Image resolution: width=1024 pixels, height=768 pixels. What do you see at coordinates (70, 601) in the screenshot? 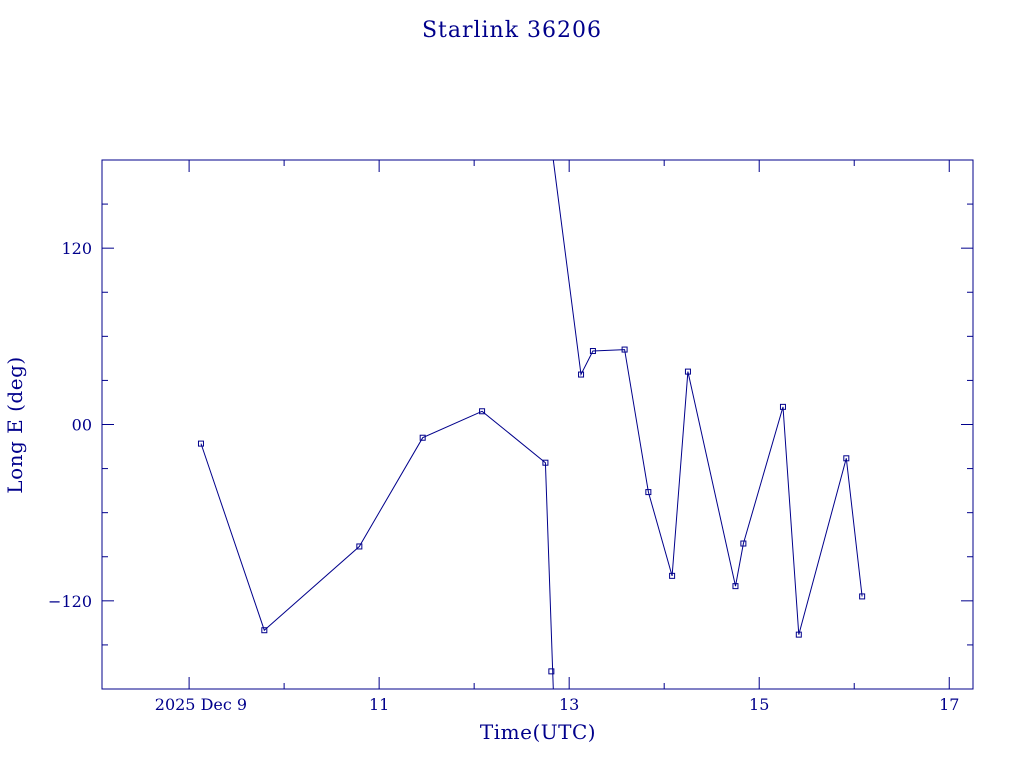
I see `y-tick-label: −120` at bounding box center [70, 601].